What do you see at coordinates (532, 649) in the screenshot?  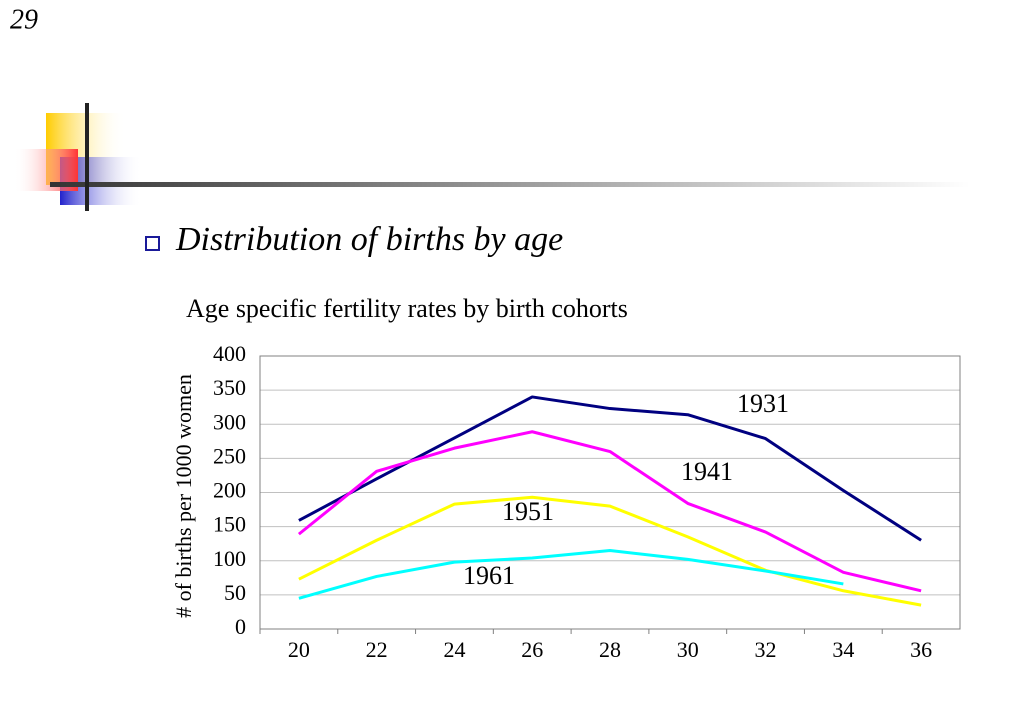 I see `x-tick-label: 26` at bounding box center [532, 649].